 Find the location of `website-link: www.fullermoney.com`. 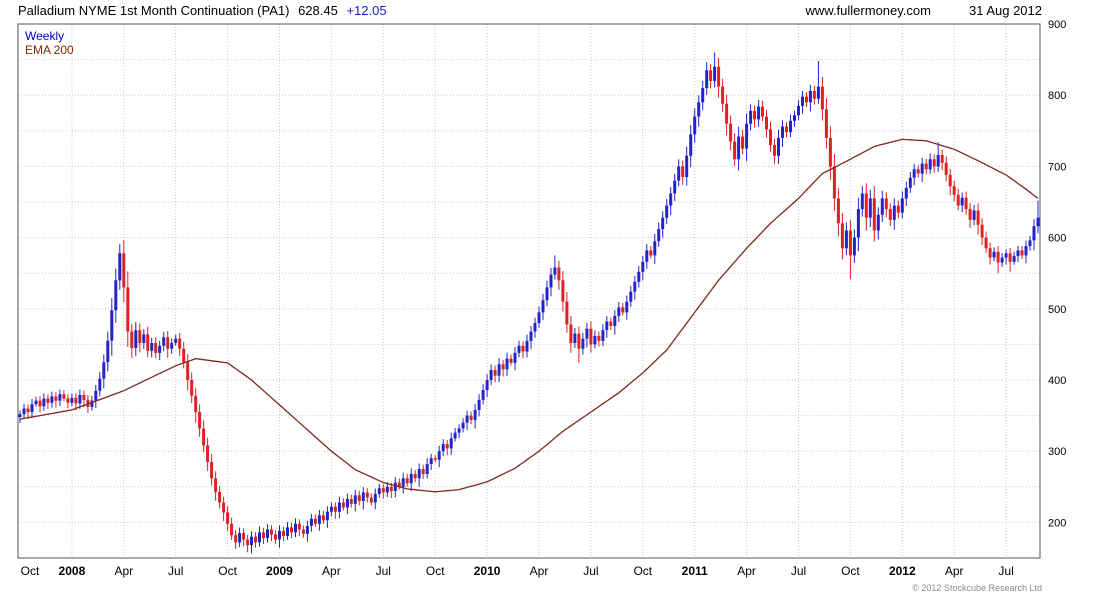

website-link: www.fullermoney.com is located at coordinates (868, 10).